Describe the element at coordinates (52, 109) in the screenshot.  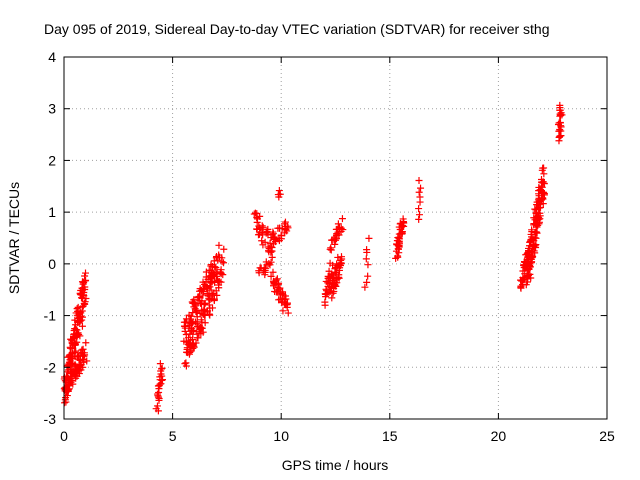
I see `y-tick-label: 3` at that location.